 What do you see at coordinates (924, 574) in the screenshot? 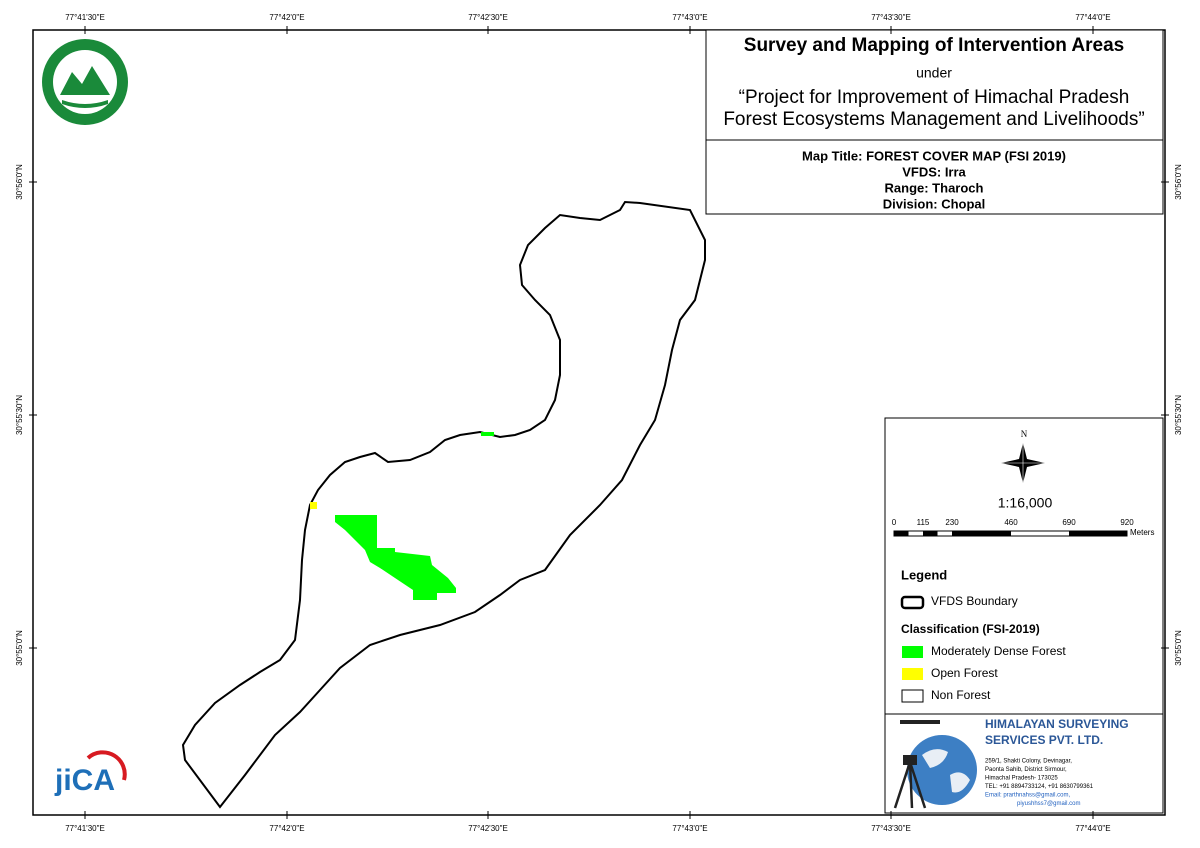
I see `legend-title: Legend` at bounding box center [924, 574].